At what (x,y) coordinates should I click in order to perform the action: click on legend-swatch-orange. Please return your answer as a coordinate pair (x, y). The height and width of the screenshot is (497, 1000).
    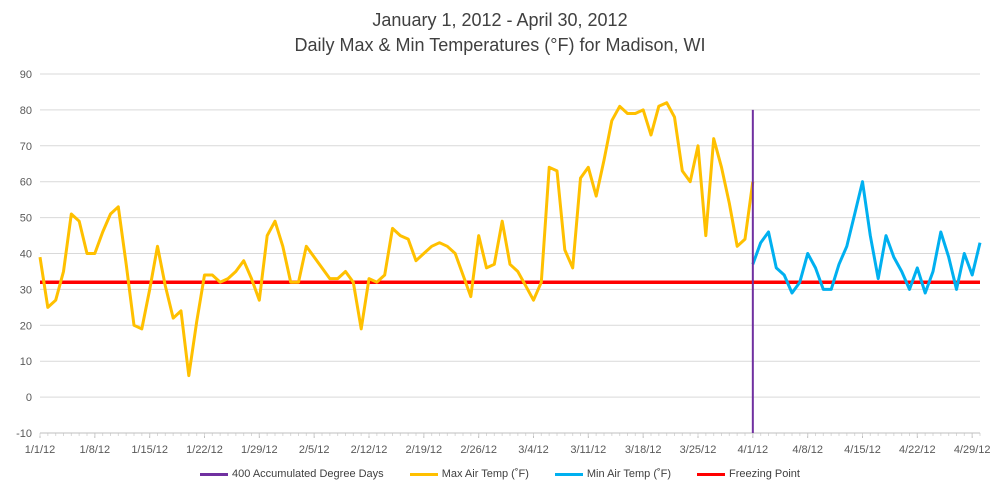
    Looking at the image, I should click on (423, 474).